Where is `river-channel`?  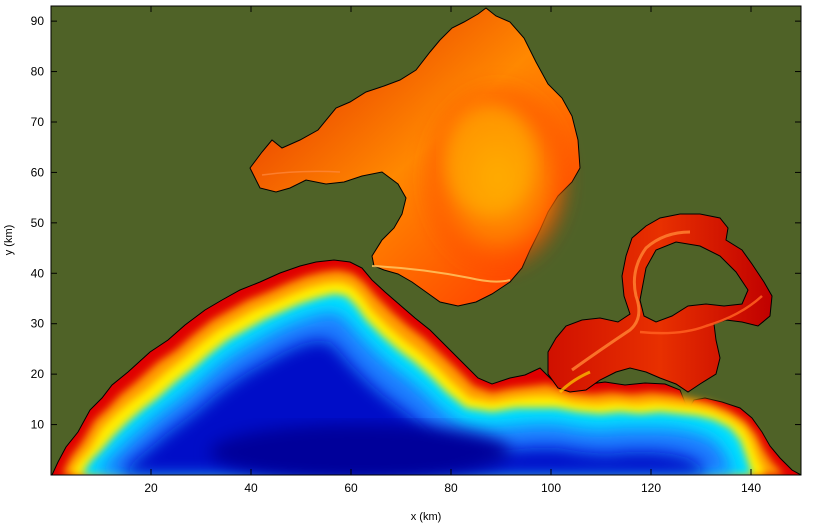 river-channel is located at coordinates (631, 301).